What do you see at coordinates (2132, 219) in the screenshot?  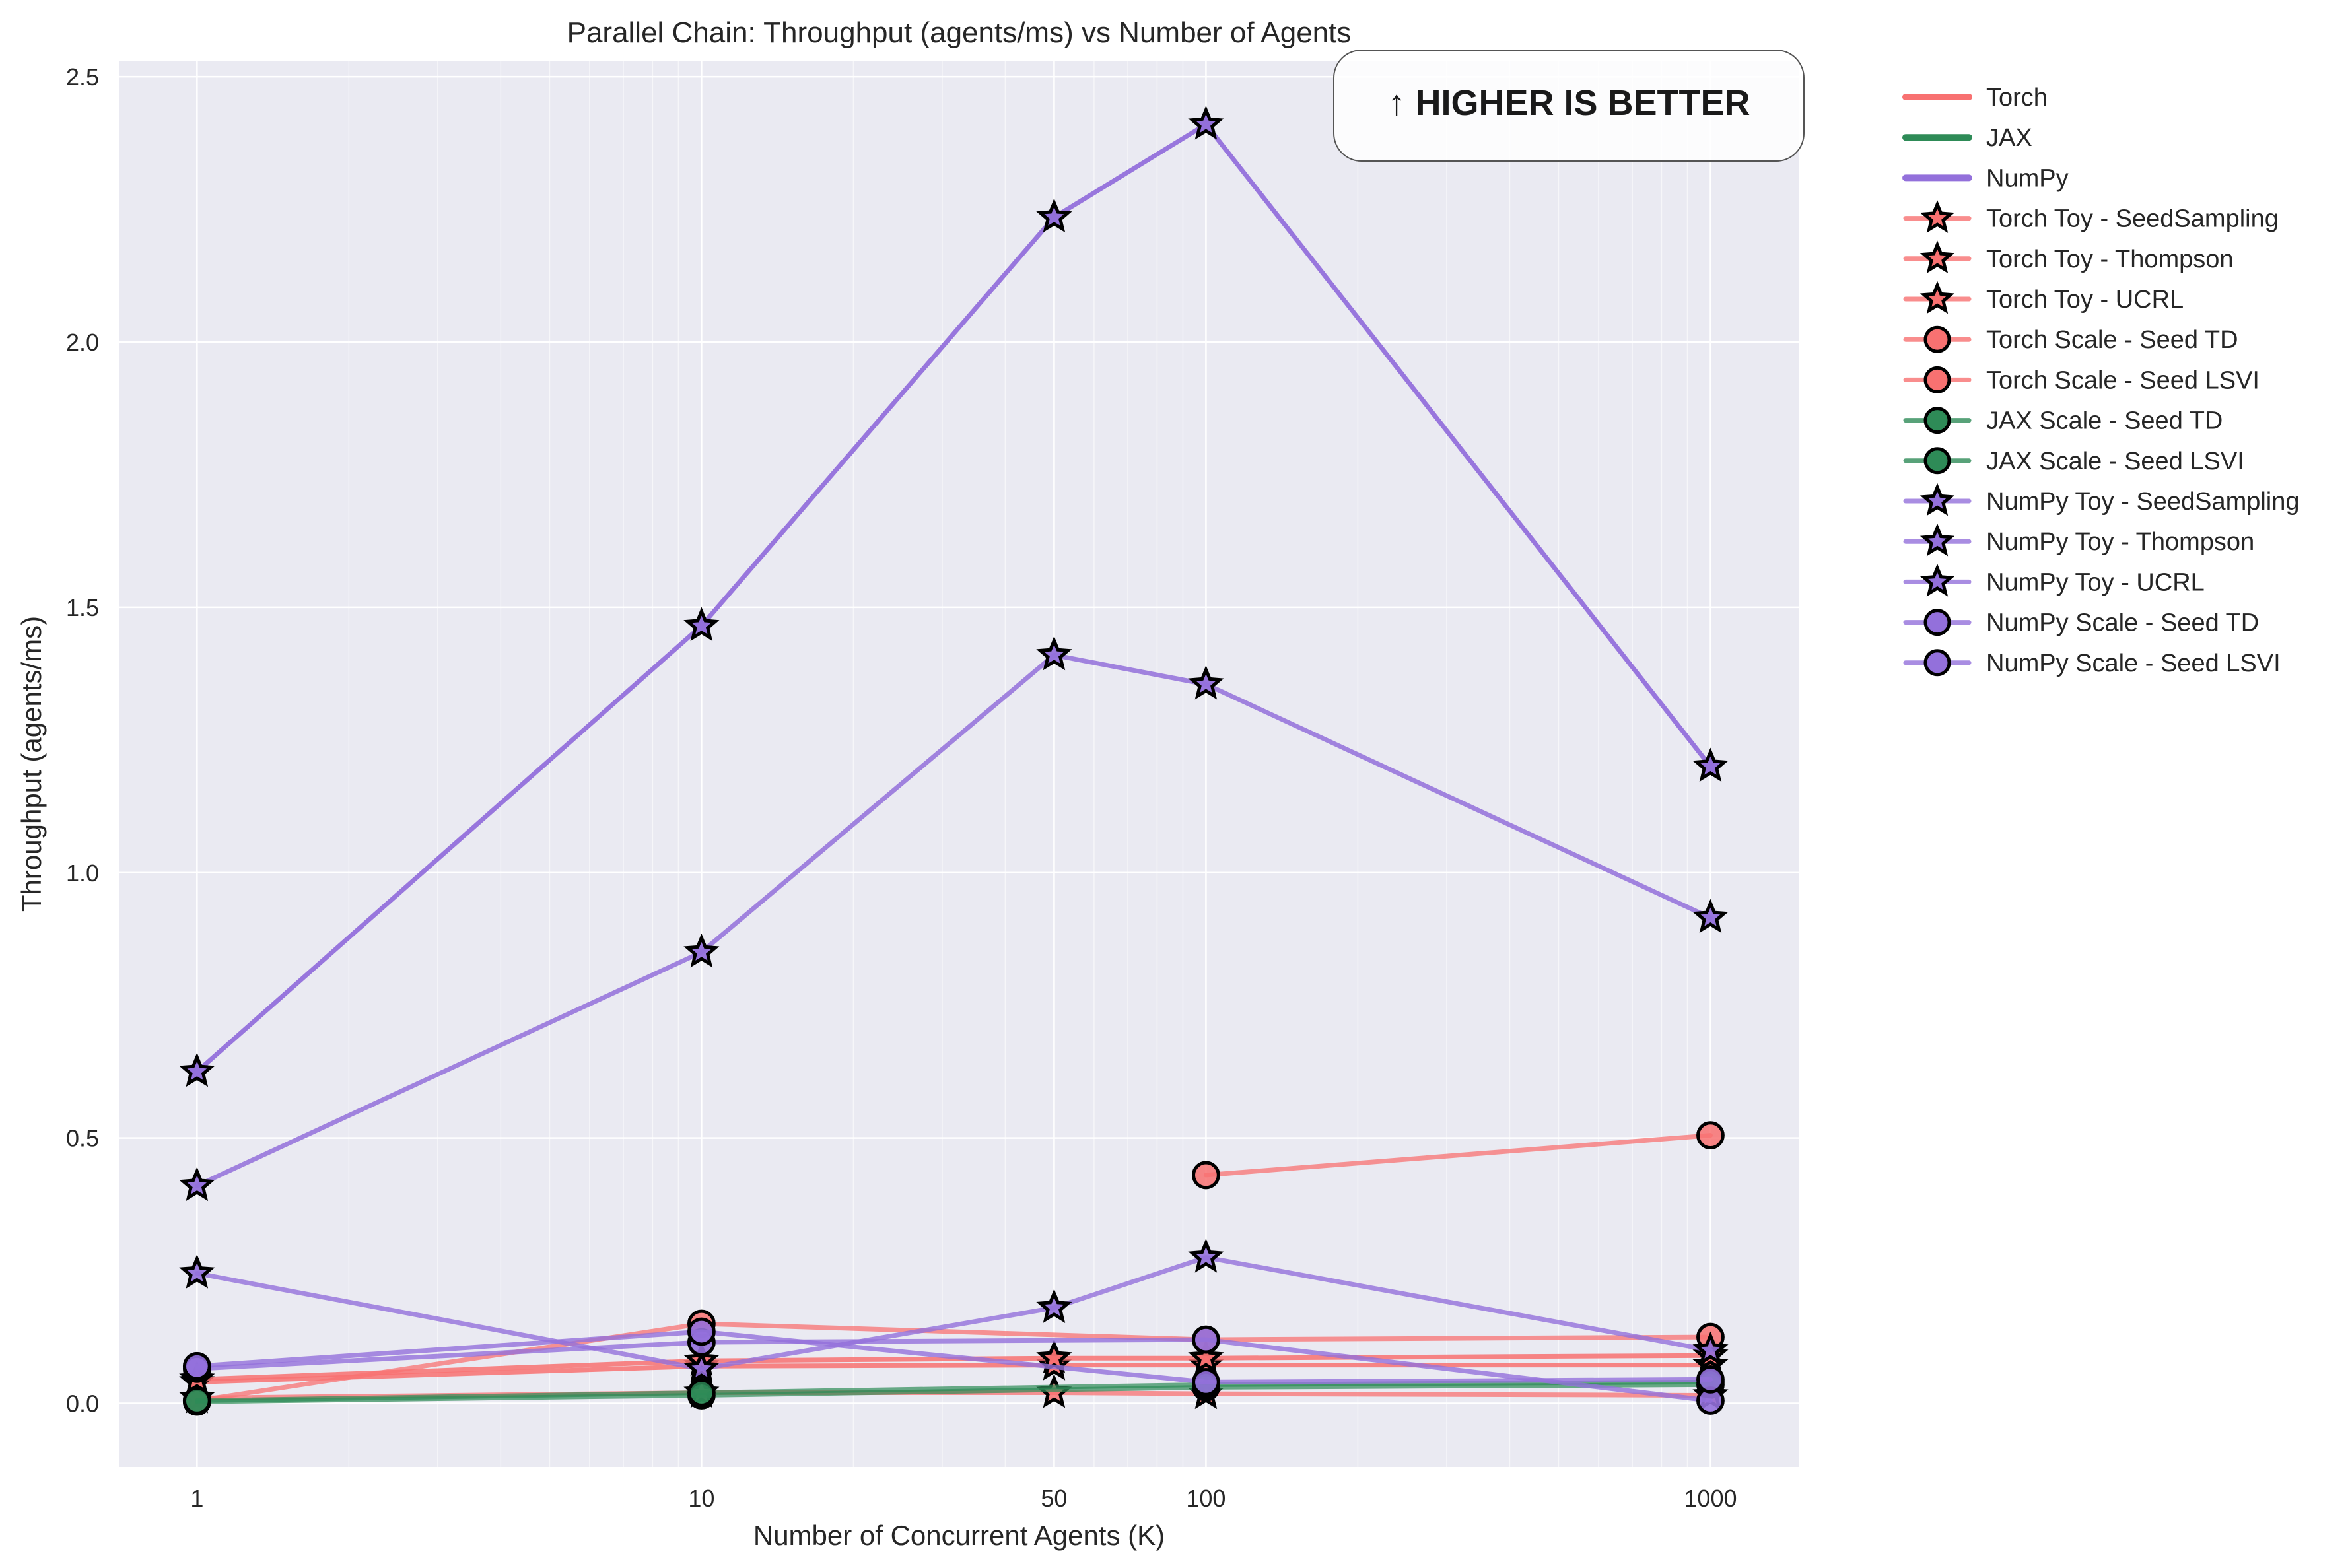 I see `legend-label: Torch Toy - SeedSampling` at bounding box center [2132, 219].